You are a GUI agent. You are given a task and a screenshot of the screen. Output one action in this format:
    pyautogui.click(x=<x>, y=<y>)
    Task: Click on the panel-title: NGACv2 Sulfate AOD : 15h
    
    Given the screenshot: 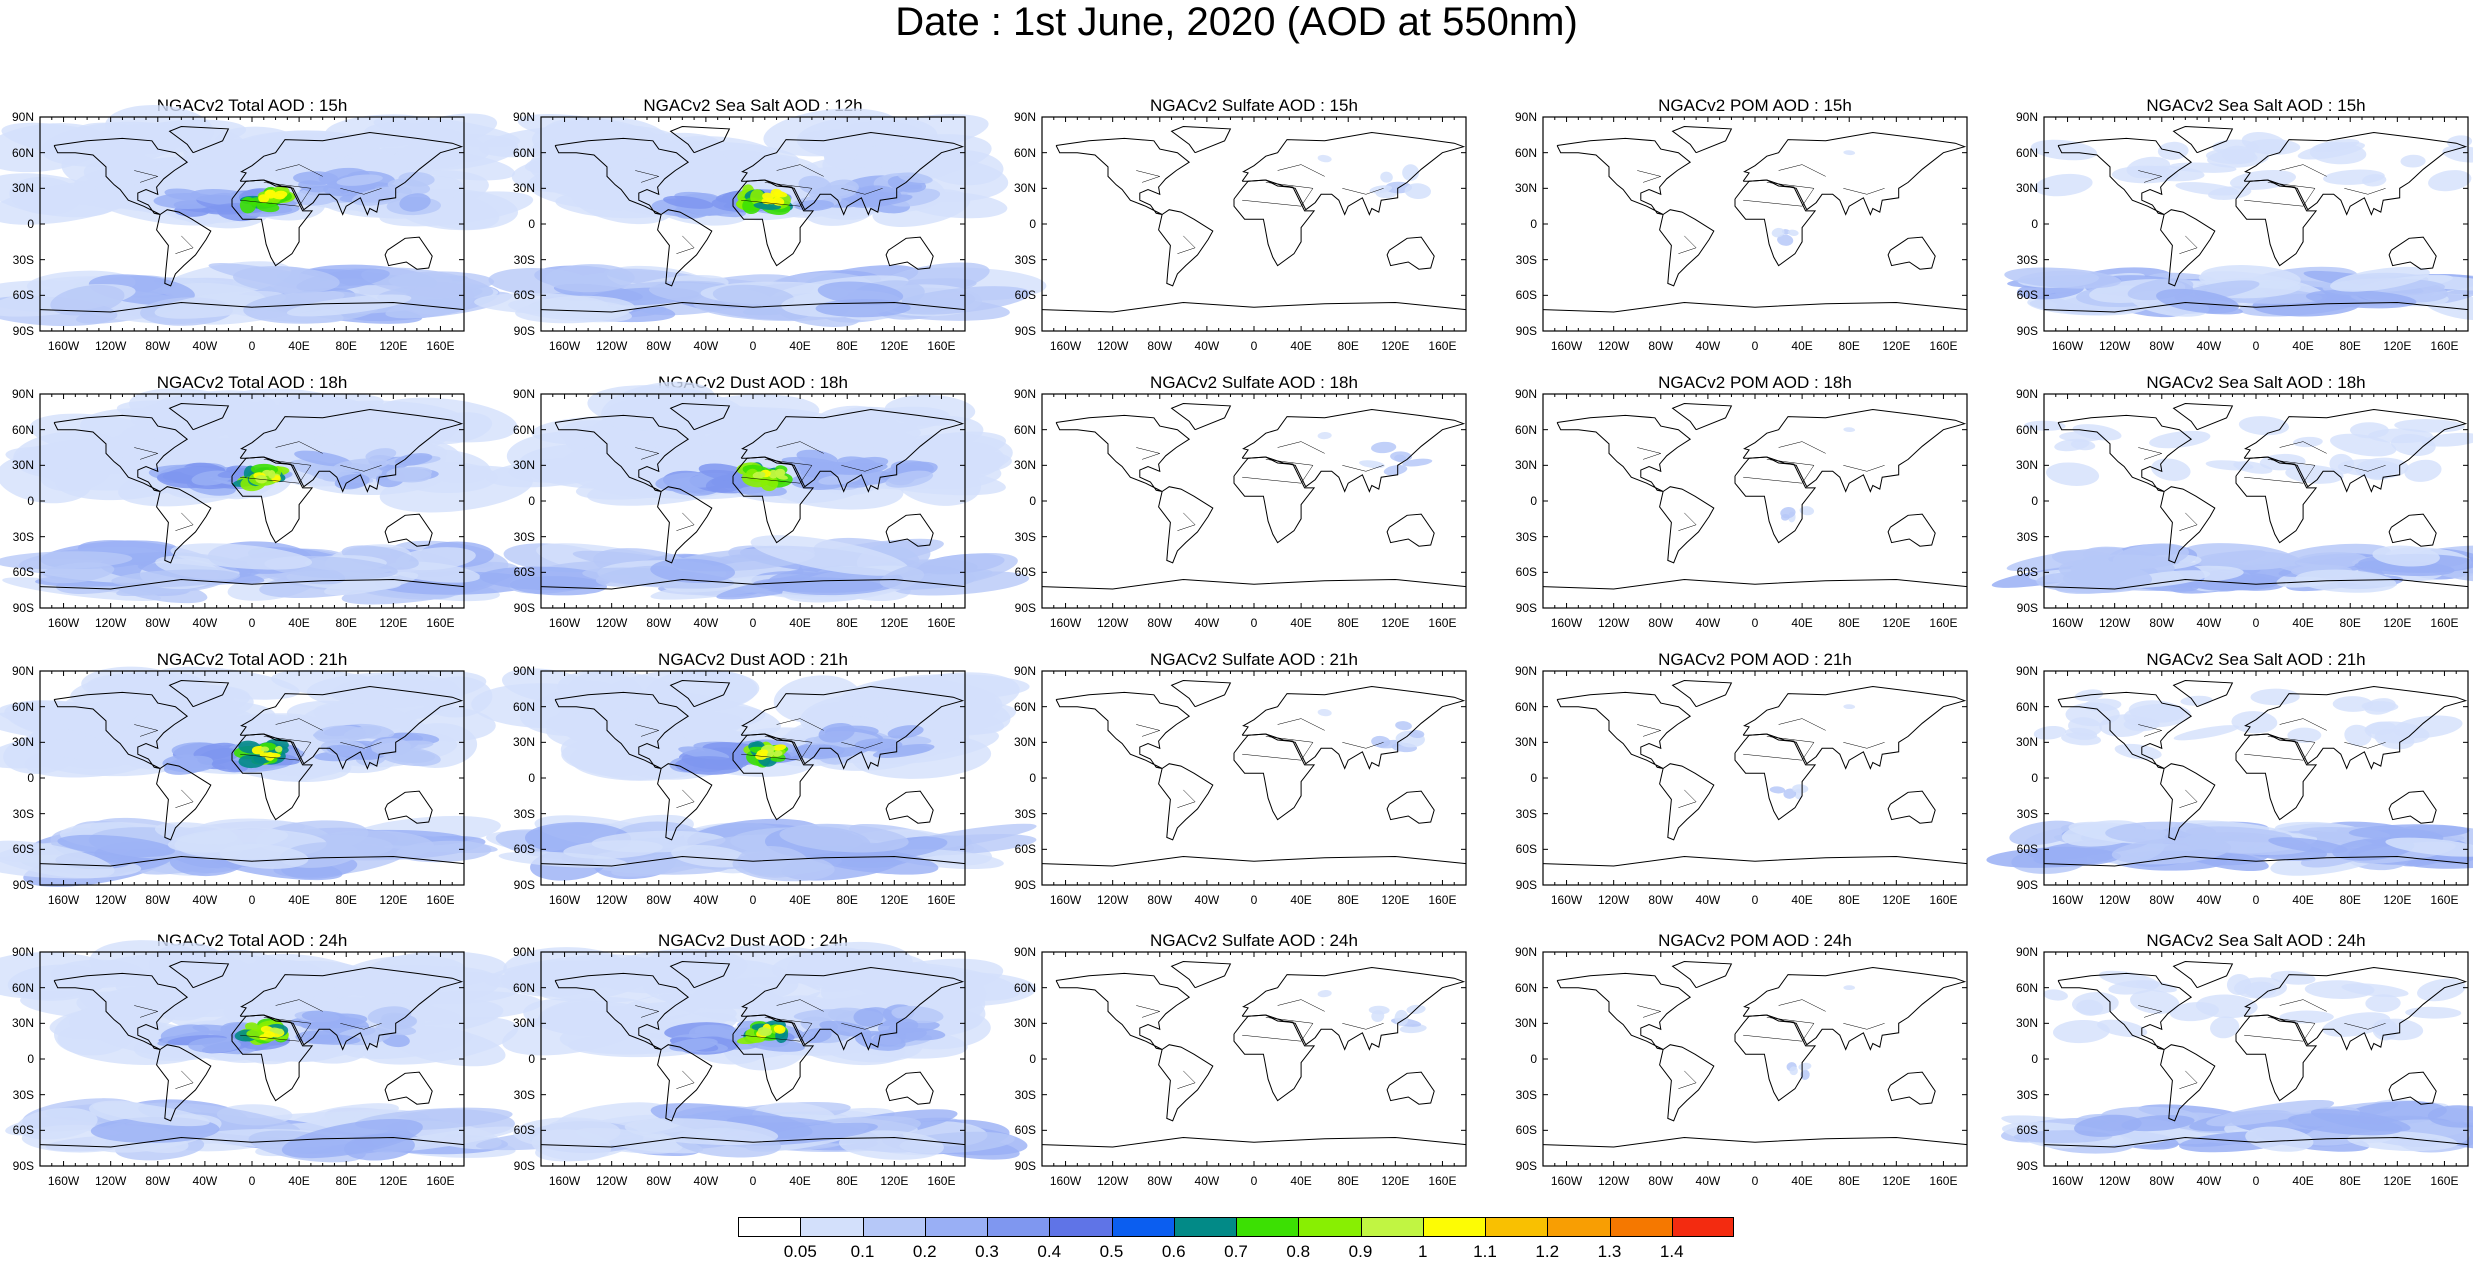 What is the action you would take?
    pyautogui.click(x=1254, y=105)
    